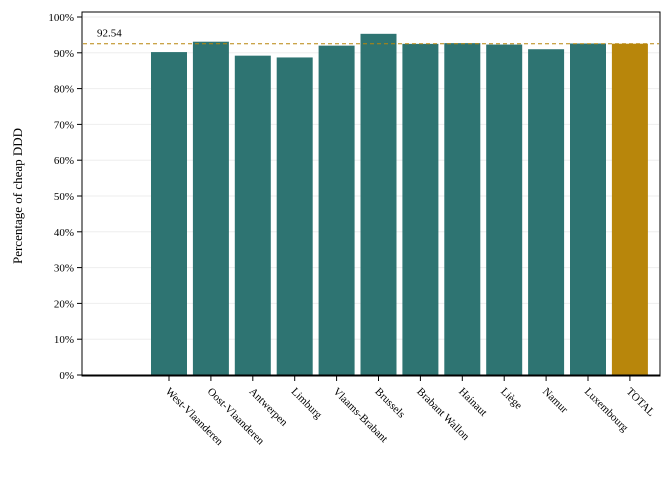 The width and height of the screenshot is (672, 485). What do you see at coordinates (511, 399) in the screenshot?
I see `x-tick-label: Liège` at bounding box center [511, 399].